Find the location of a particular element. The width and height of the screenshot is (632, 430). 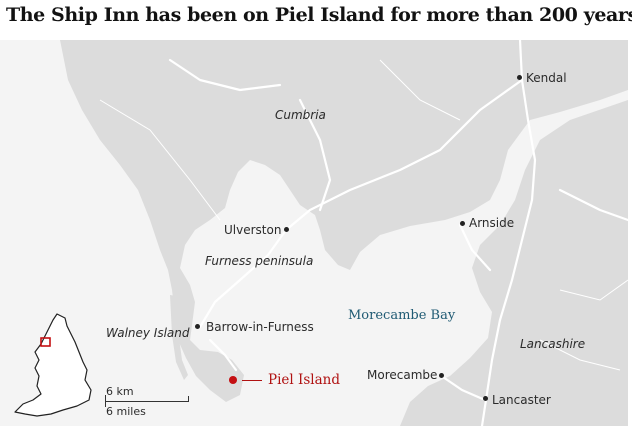

piel-island-marker is located at coordinates (233, 380).